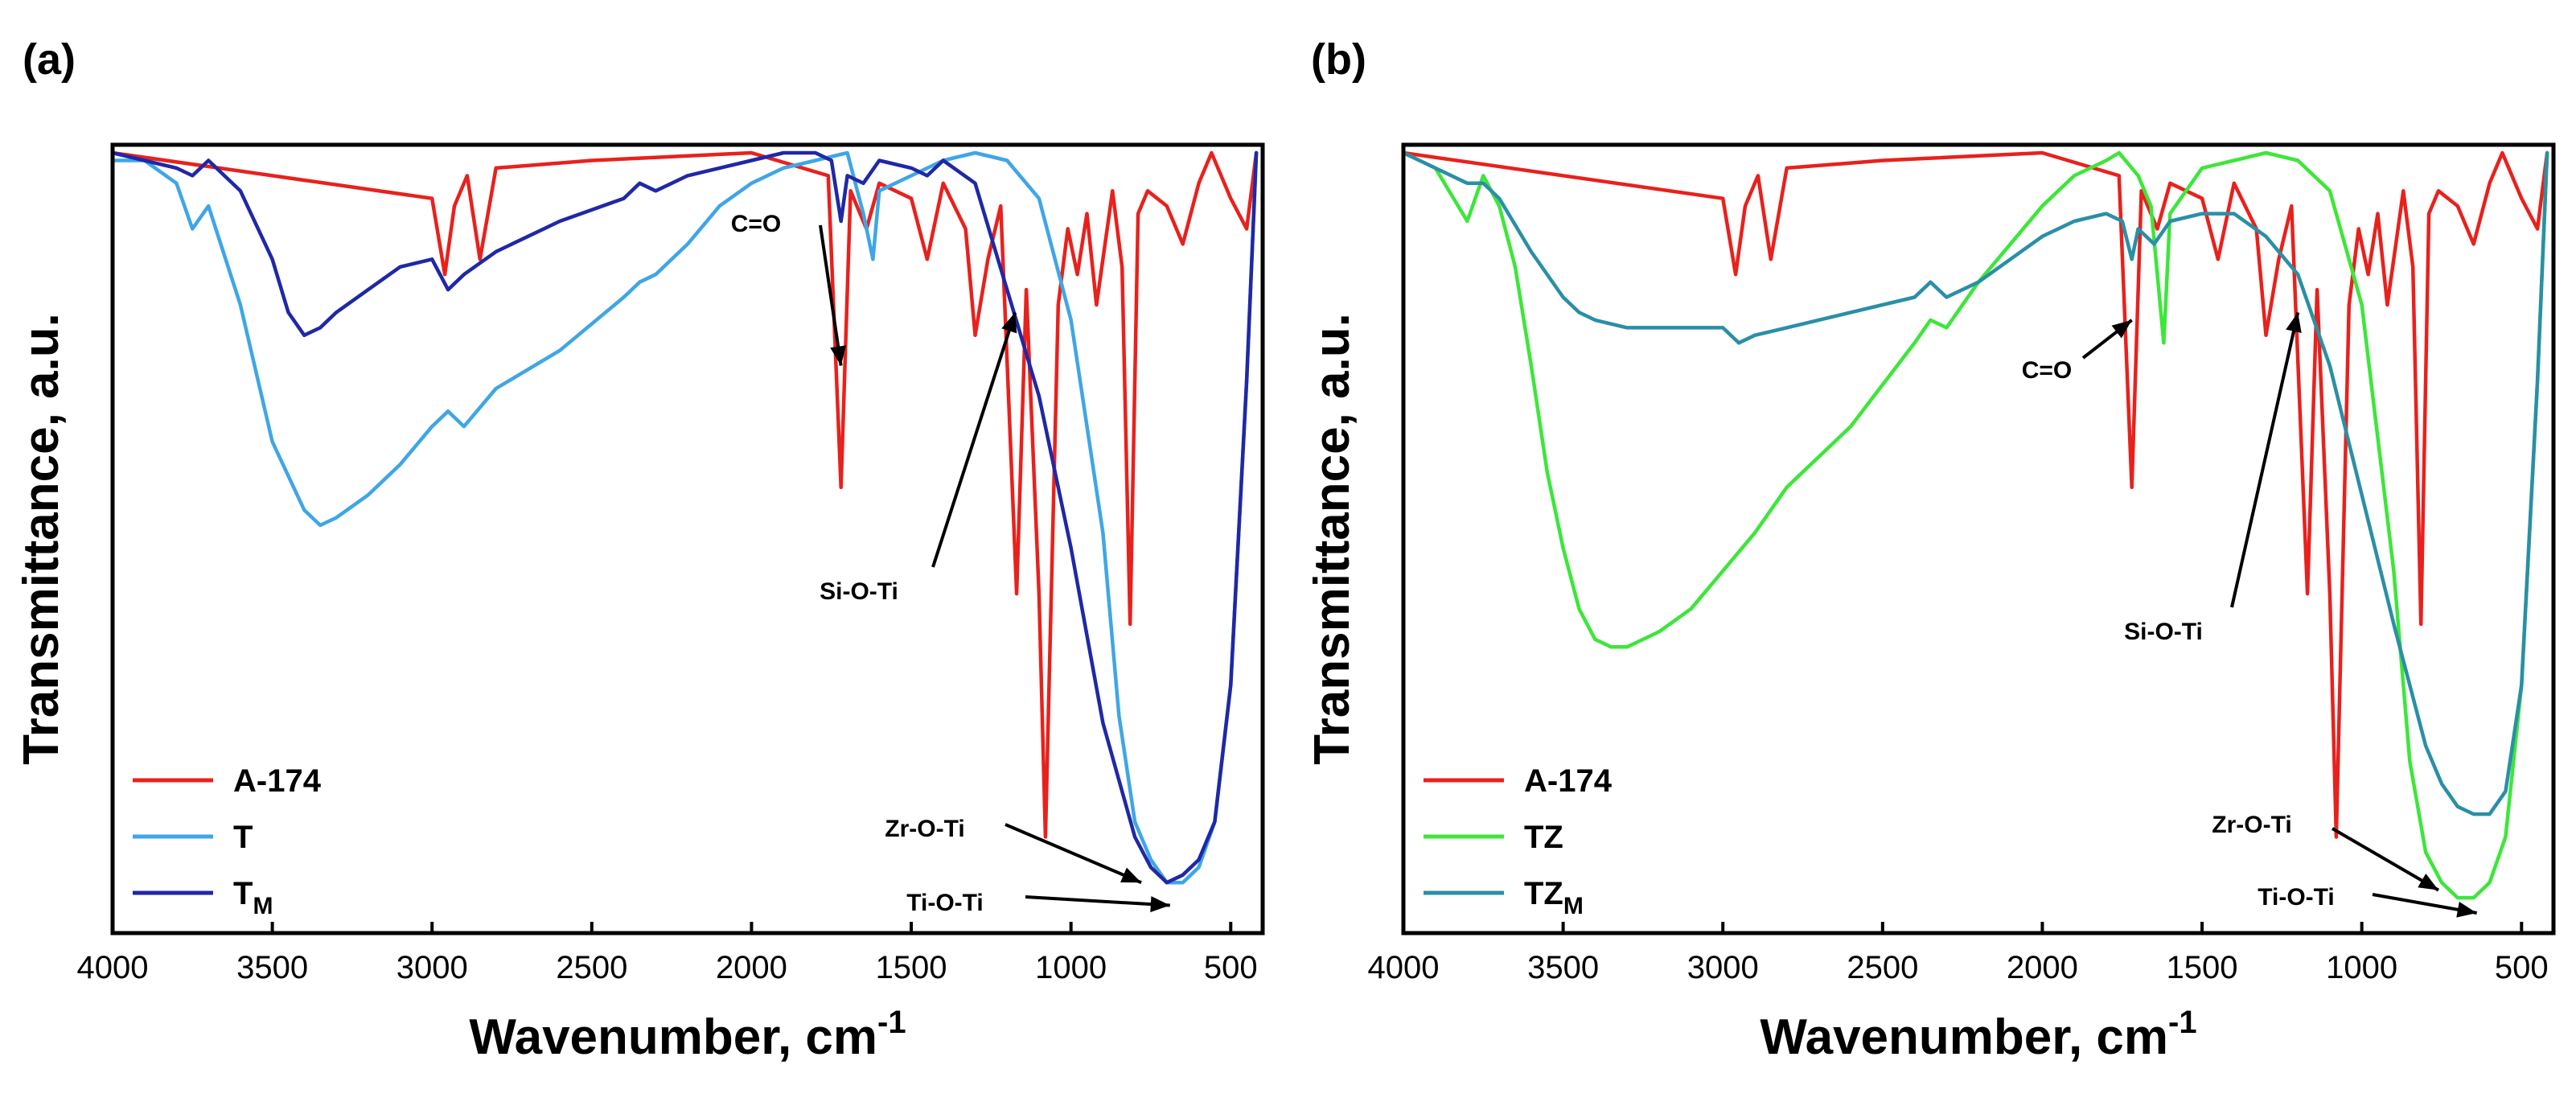 Image resolution: width=2576 pixels, height=1102 pixels. I want to click on legend-entry: TZM, so click(1554, 897).